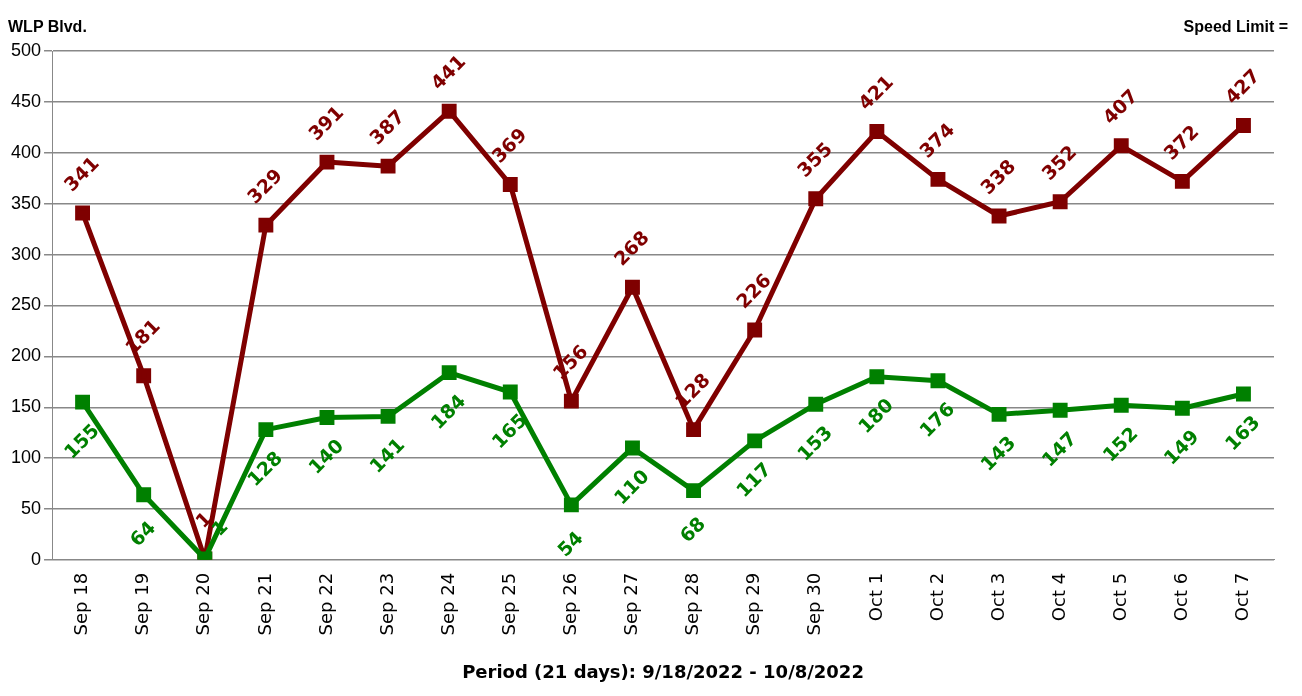 Image resolution: width=1302 pixels, height=696 pixels. Describe the element at coordinates (26, 202) in the screenshot. I see `y-tick-label: 350` at that location.